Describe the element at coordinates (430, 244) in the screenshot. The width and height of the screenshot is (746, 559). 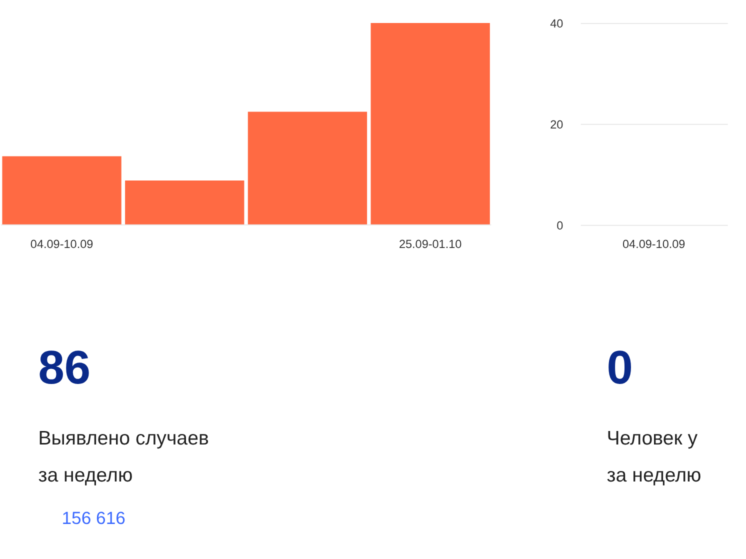
I see `x-tick-label: 25.09-01.10` at that location.